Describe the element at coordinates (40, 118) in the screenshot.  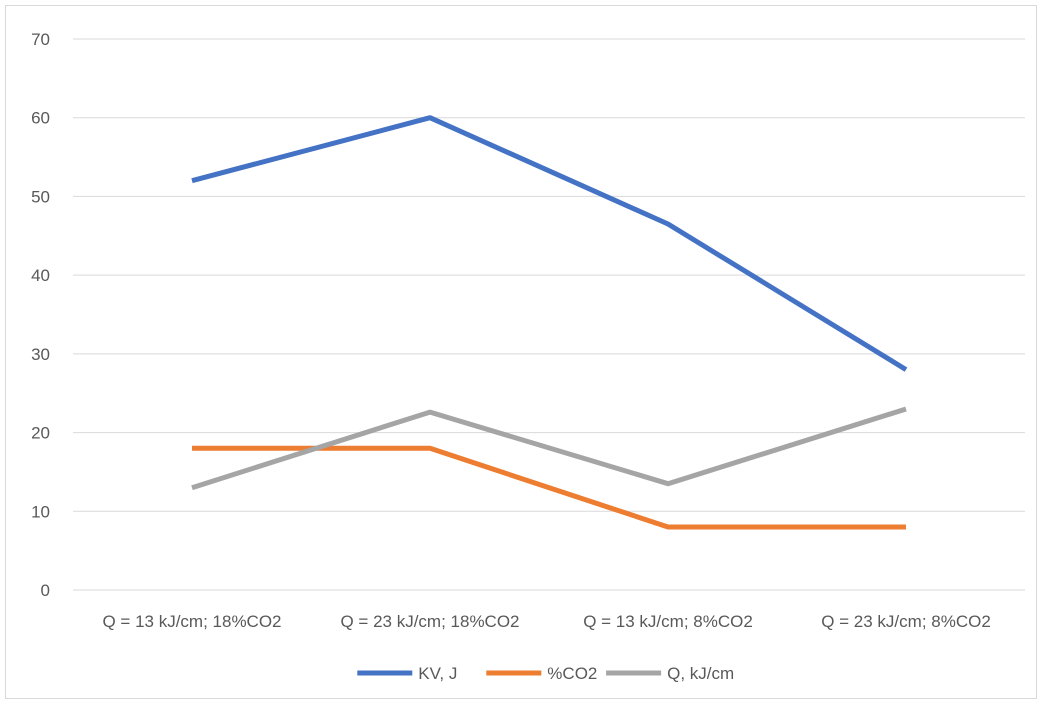
I see `y-tick-label: 60` at that location.